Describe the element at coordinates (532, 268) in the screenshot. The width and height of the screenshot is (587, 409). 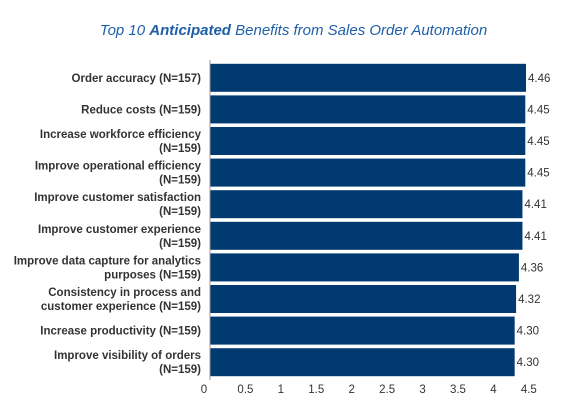
I see `value-label: 4.36` at that location.